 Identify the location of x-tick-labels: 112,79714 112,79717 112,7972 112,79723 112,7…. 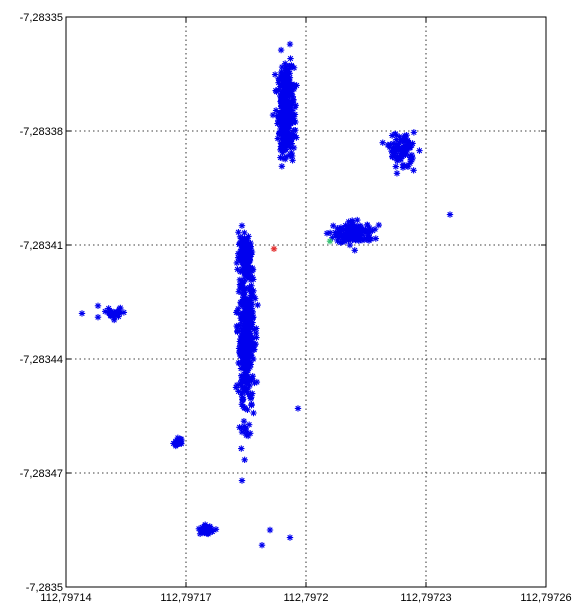
(305, 598).